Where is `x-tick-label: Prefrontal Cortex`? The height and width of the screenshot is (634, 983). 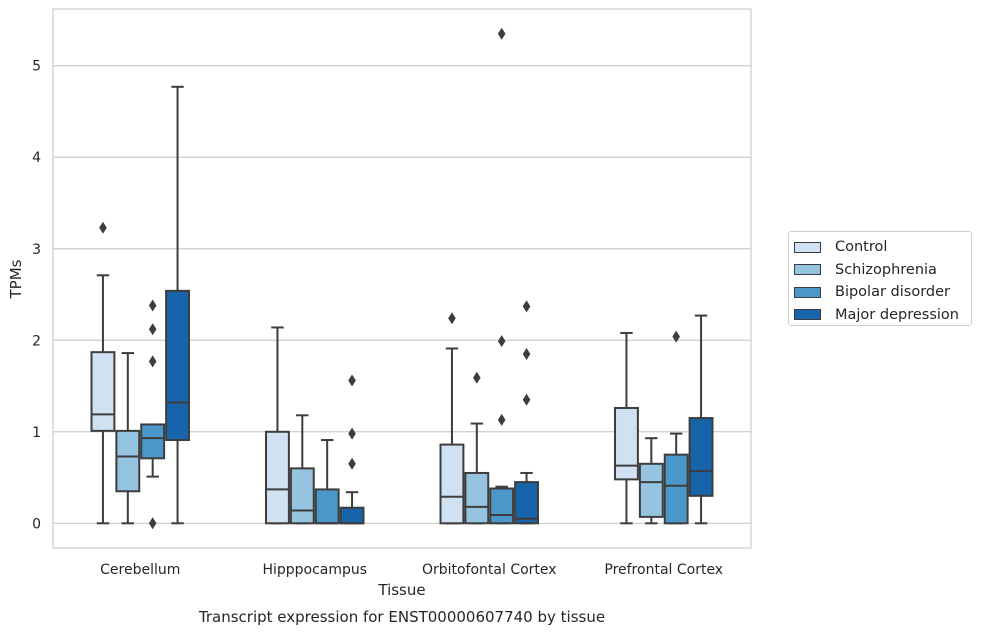 x-tick-label: Prefrontal Cortex is located at coordinates (663, 570).